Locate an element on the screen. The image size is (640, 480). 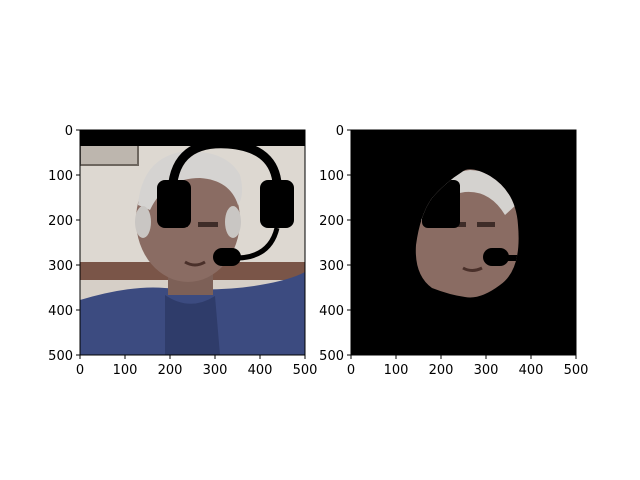
headset-right-earcup is located at coordinates (277, 204).